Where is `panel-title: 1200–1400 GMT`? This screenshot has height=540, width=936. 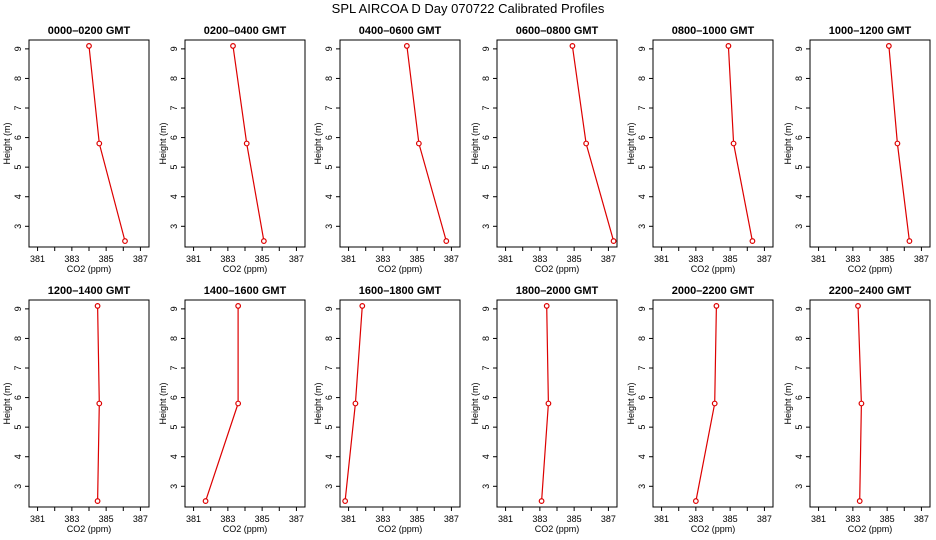
panel-title: 1200–1400 GMT is located at coordinates (89, 291).